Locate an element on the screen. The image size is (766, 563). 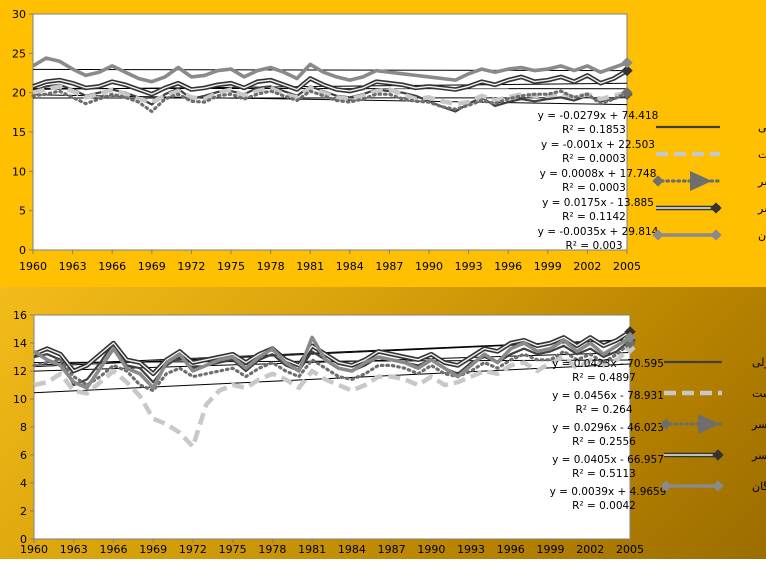
trendline-r2: R² = 0.5113 is located at coordinates (604, 474).